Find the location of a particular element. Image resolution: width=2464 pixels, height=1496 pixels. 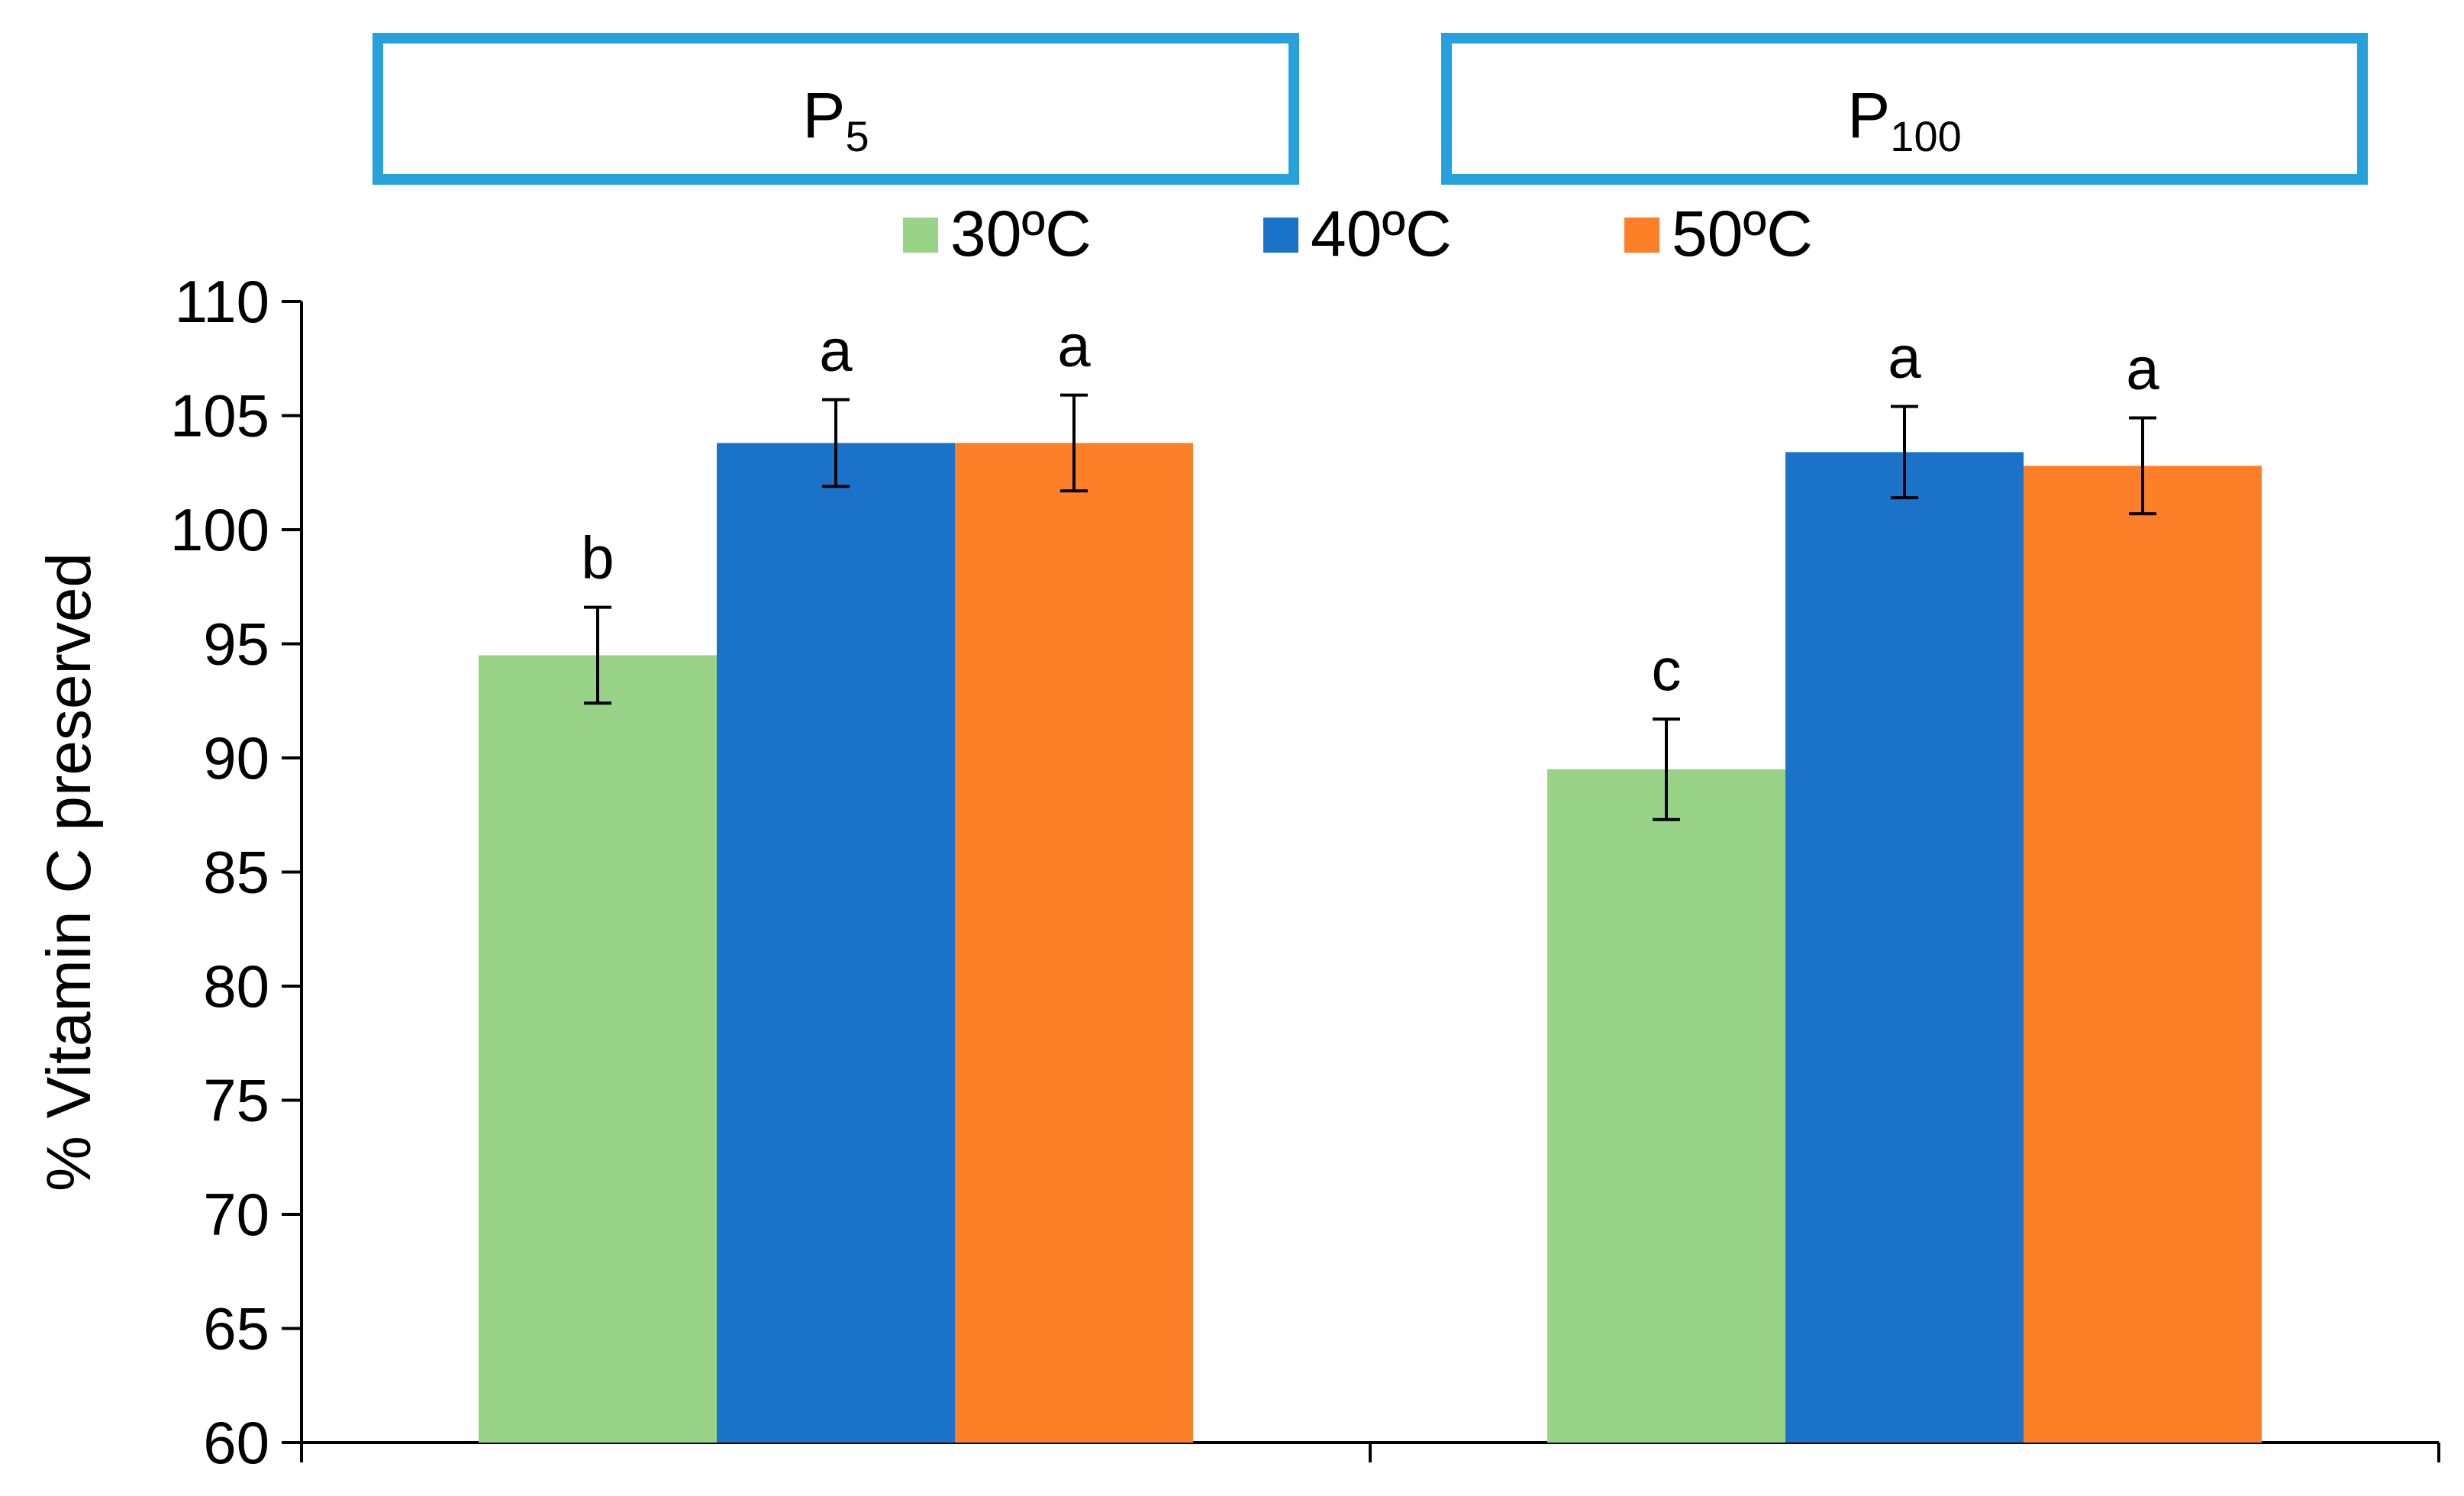

legend-label: 30ºC is located at coordinates (1021, 233).